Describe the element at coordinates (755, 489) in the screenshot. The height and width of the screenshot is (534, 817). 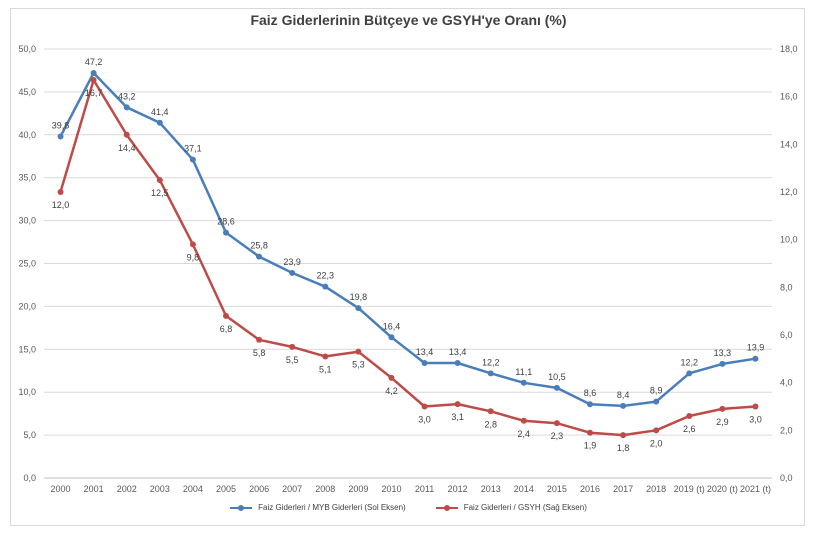
I see `x-axis-tick-label: 2021 (t)` at that location.